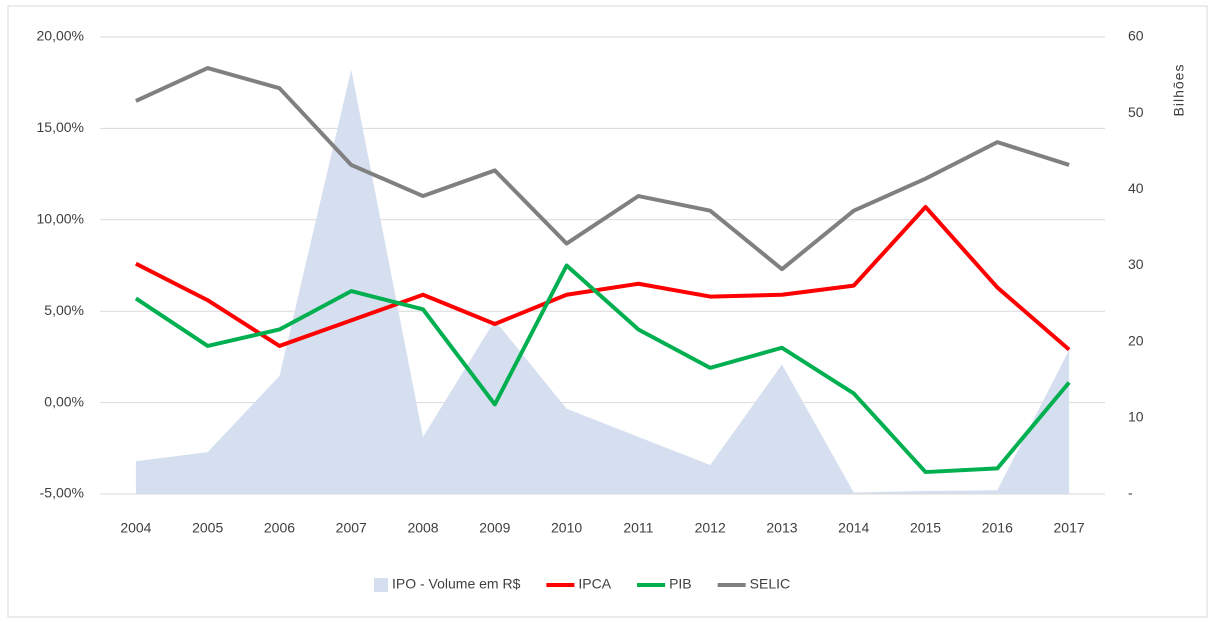 This screenshot has width=1215, height=623. Describe the element at coordinates (1130, 493) in the screenshot. I see `y2-tick-label: -` at that location.